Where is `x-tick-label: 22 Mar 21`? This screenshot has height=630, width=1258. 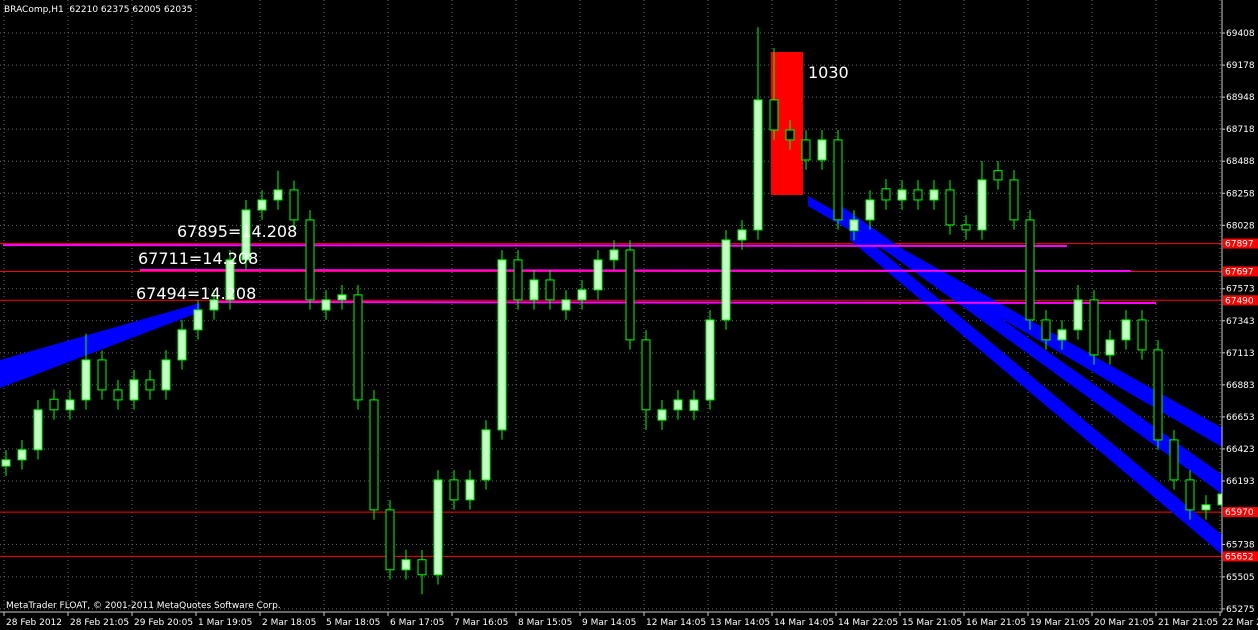 x-tick-label: 22 Mar 21 is located at coordinates (1240, 623).